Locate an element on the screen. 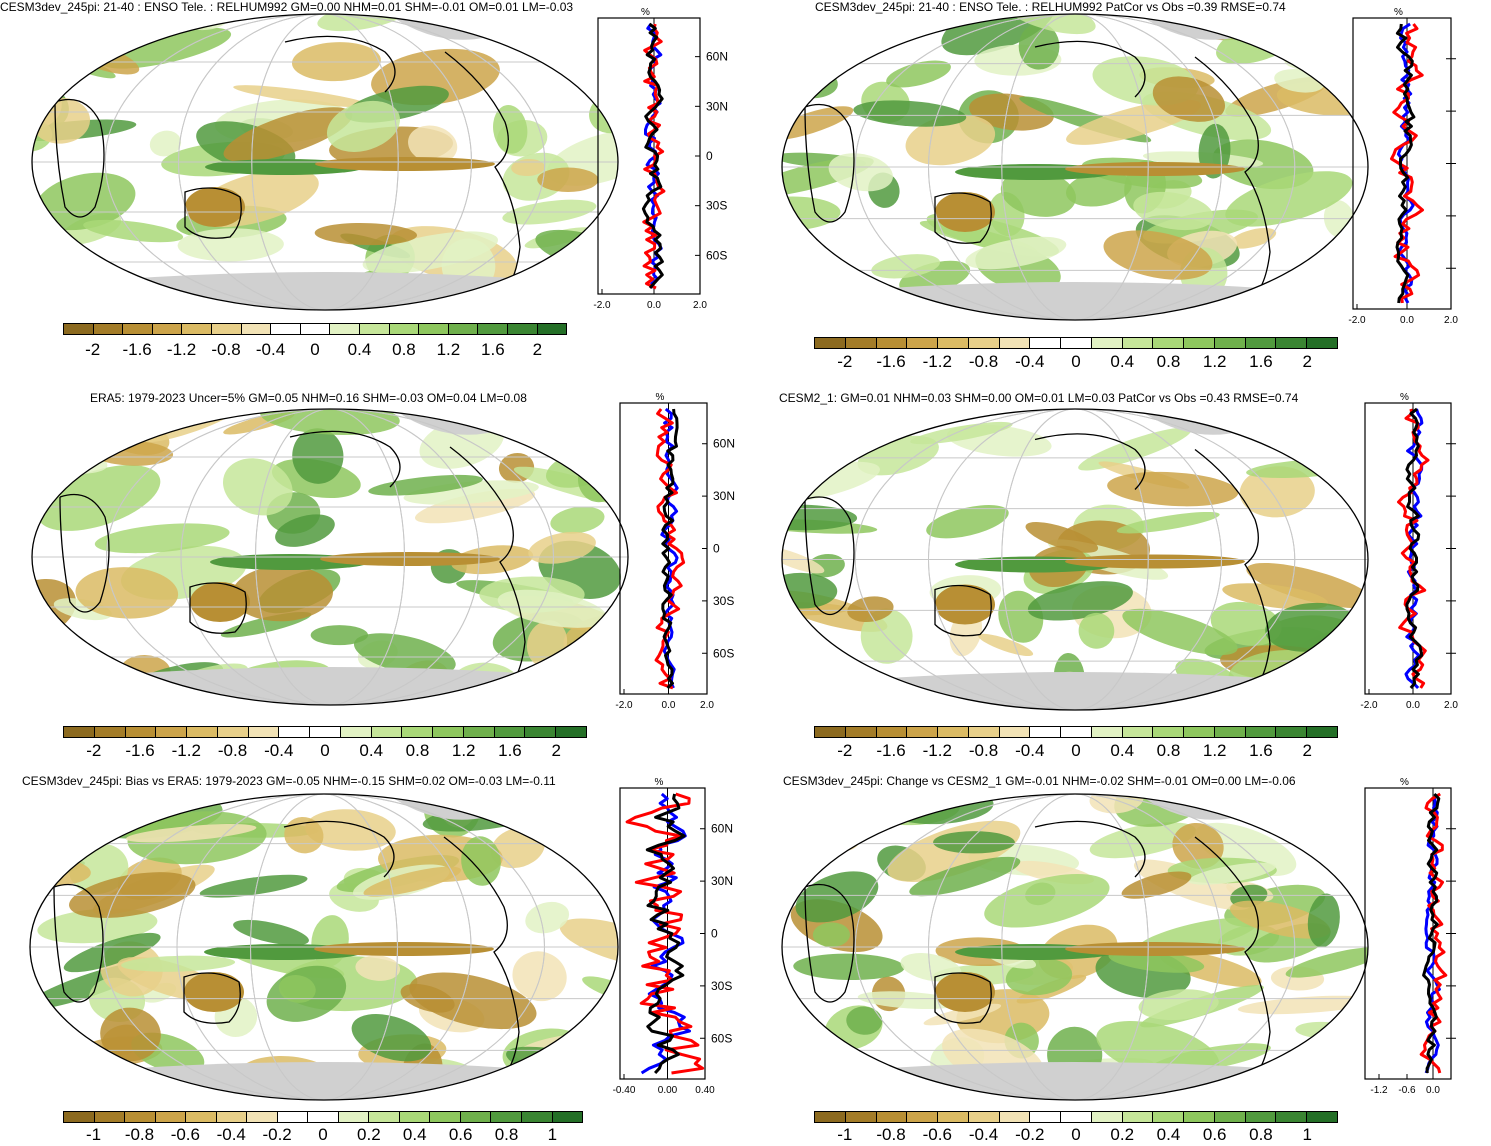 Image resolution: width=1491 pixels, height=1146 pixels. zonal-mean-profile: % -2.0 0.0 2.0 is located at coordinates (1403, 166).